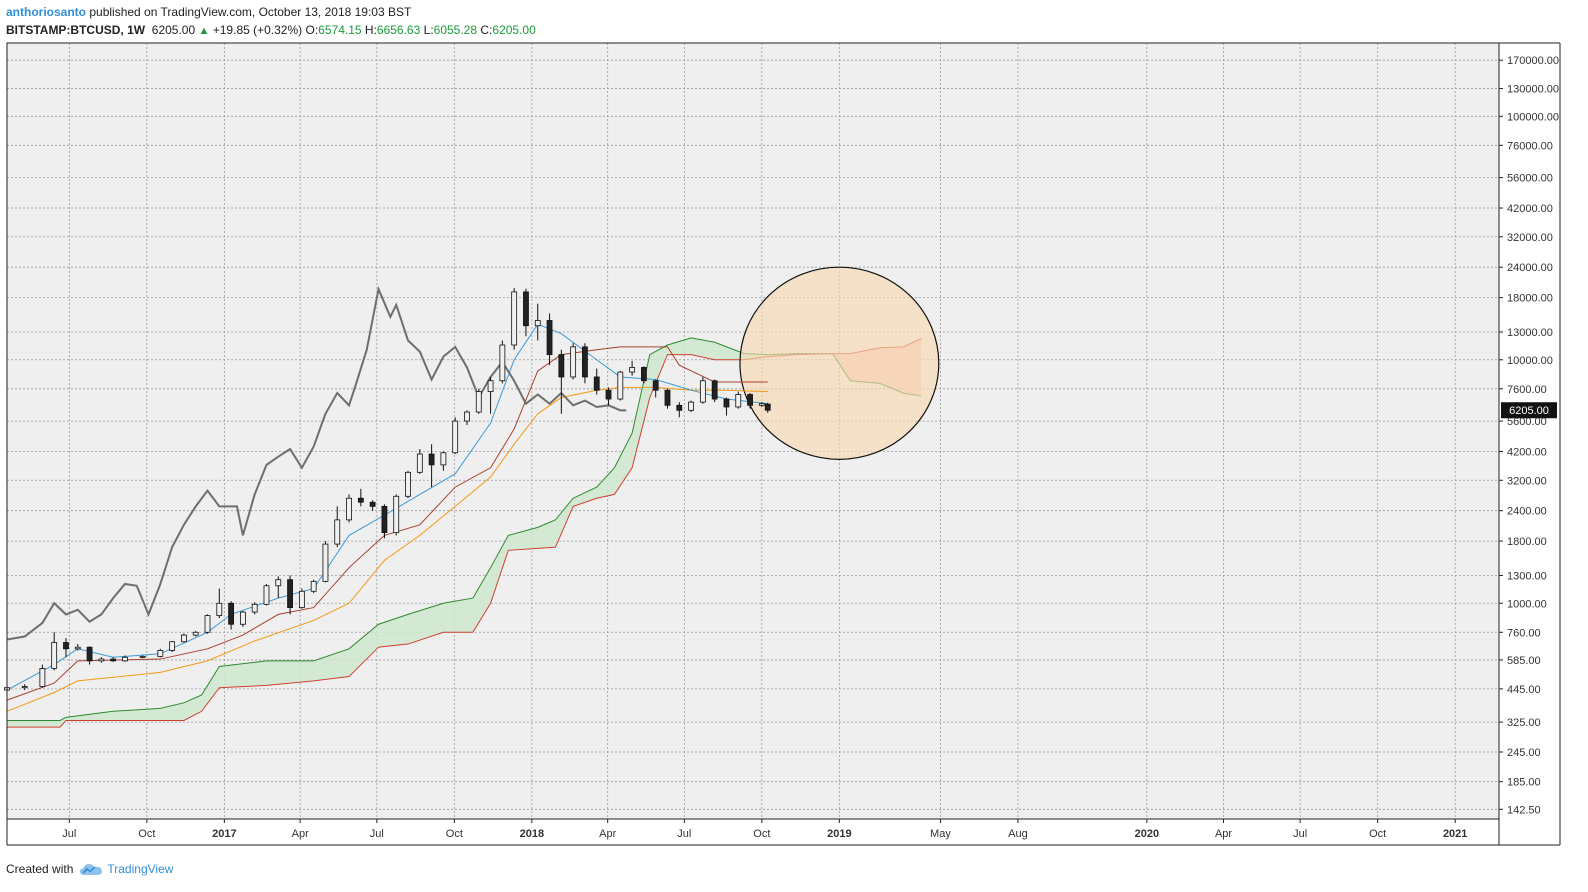 The image size is (1588, 892). I want to click on cloud-logo-icon, so click(91, 869).